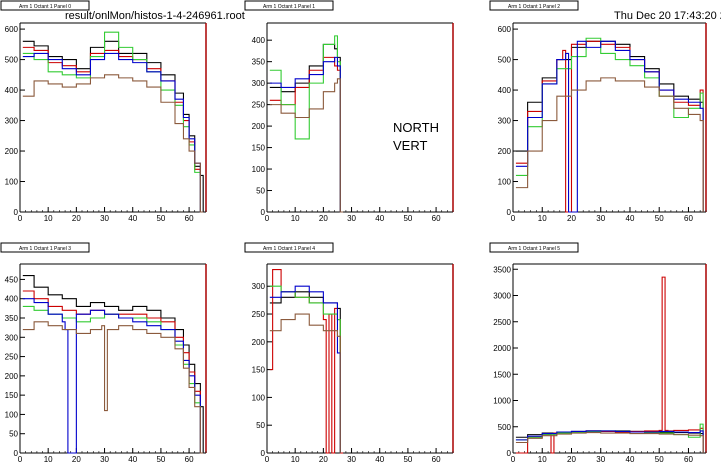  What do you see at coordinates (502, 401) in the screenshot?
I see `y-tick-label: 1000` at bounding box center [502, 401].